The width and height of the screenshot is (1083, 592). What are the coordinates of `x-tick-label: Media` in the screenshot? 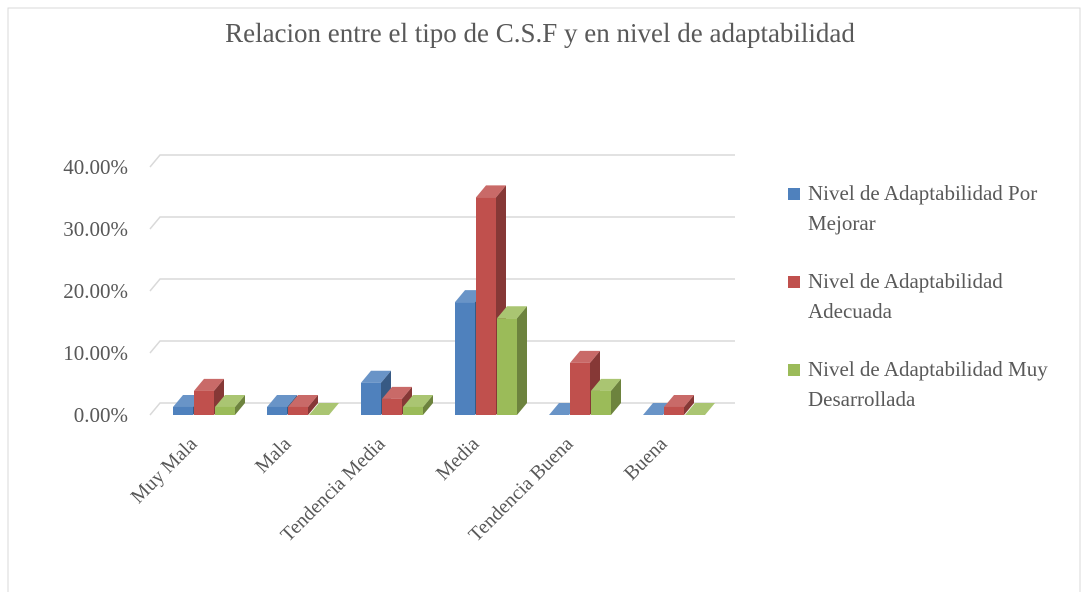 It's located at (458, 459).